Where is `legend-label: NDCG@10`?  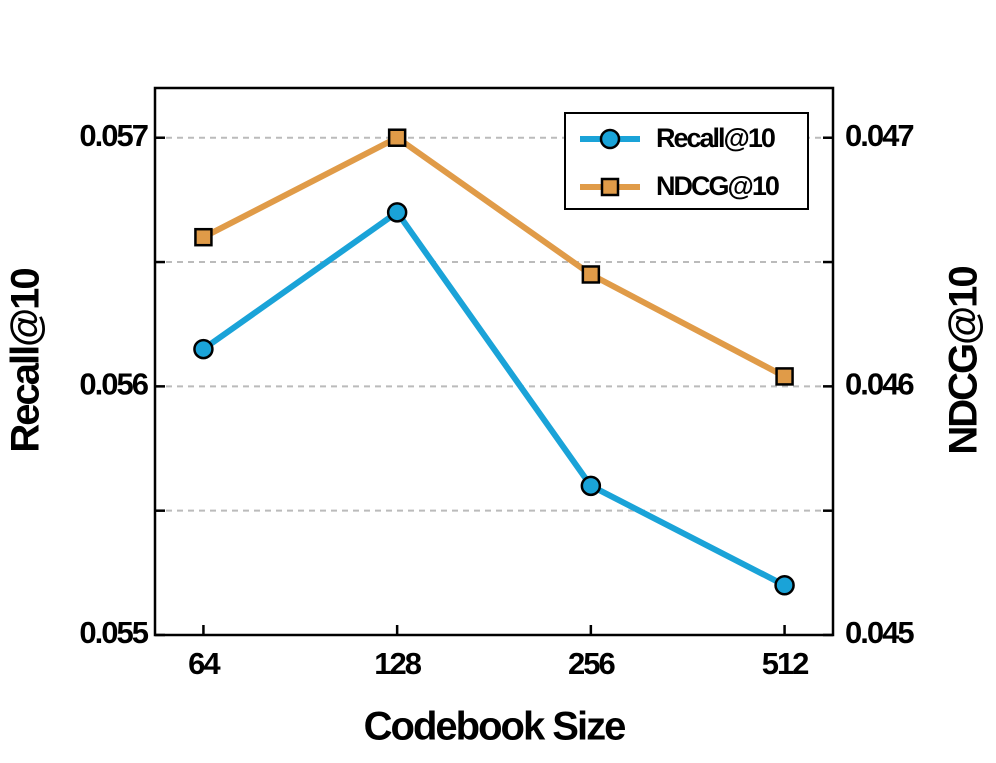
legend-label: NDCG@10 is located at coordinates (717, 186).